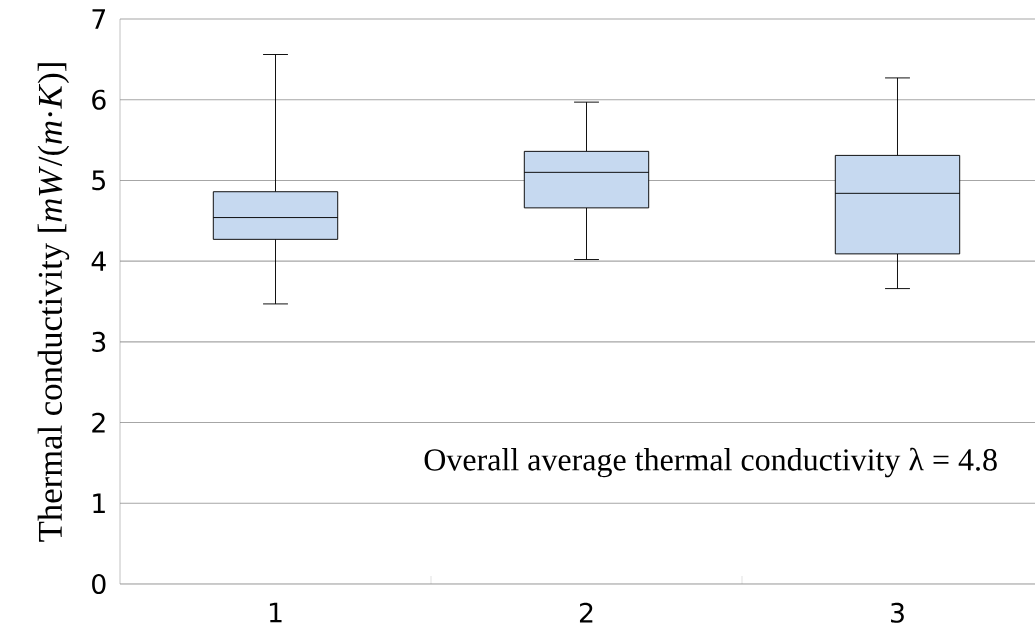  What do you see at coordinates (586, 612) in the screenshot?
I see `x-tick-label: 2` at bounding box center [586, 612].